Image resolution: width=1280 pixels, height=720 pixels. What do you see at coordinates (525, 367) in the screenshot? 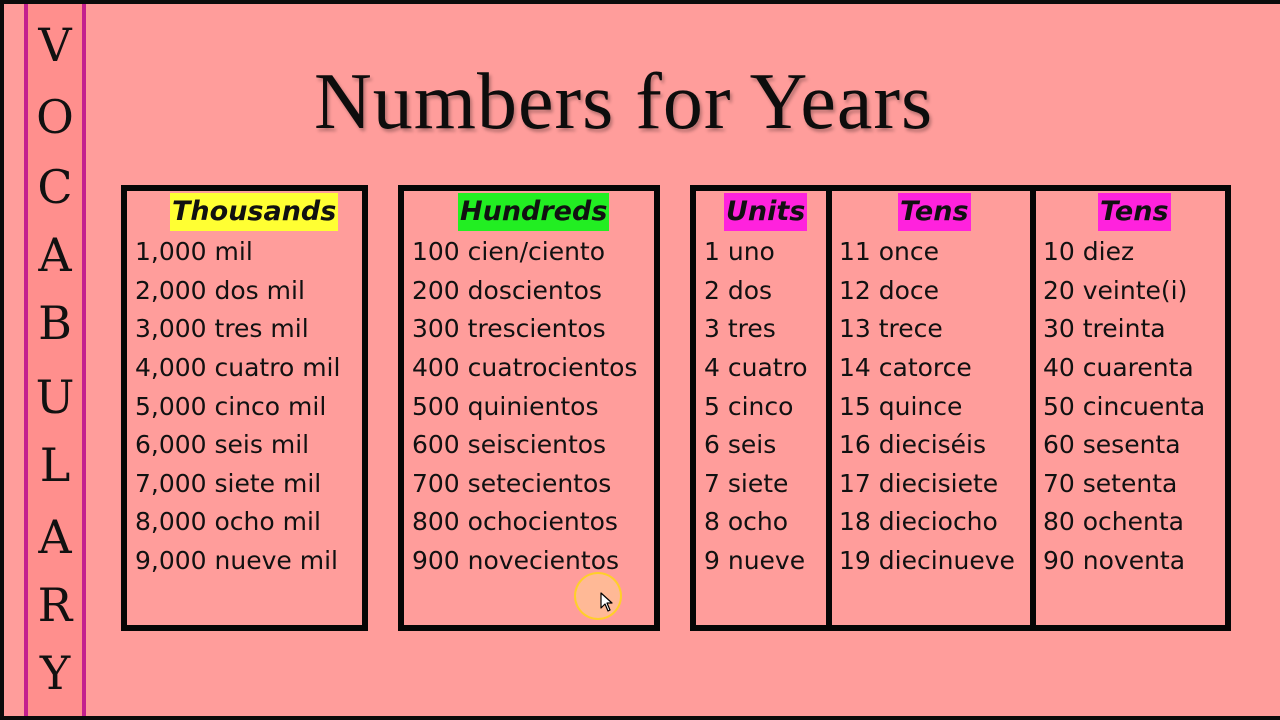
I see `list-item: 400 cuatrocientos` at bounding box center [525, 367].